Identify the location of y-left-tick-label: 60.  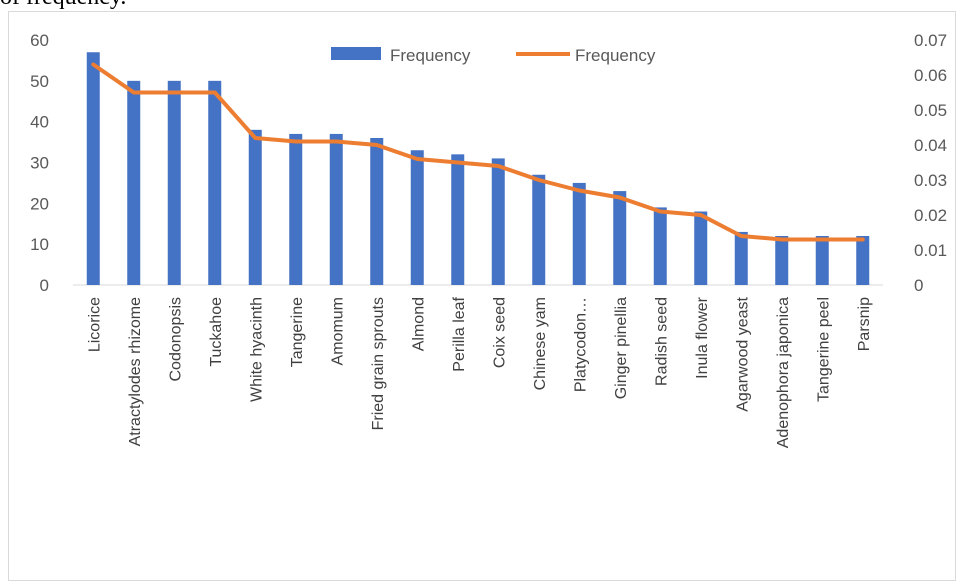
(39, 40).